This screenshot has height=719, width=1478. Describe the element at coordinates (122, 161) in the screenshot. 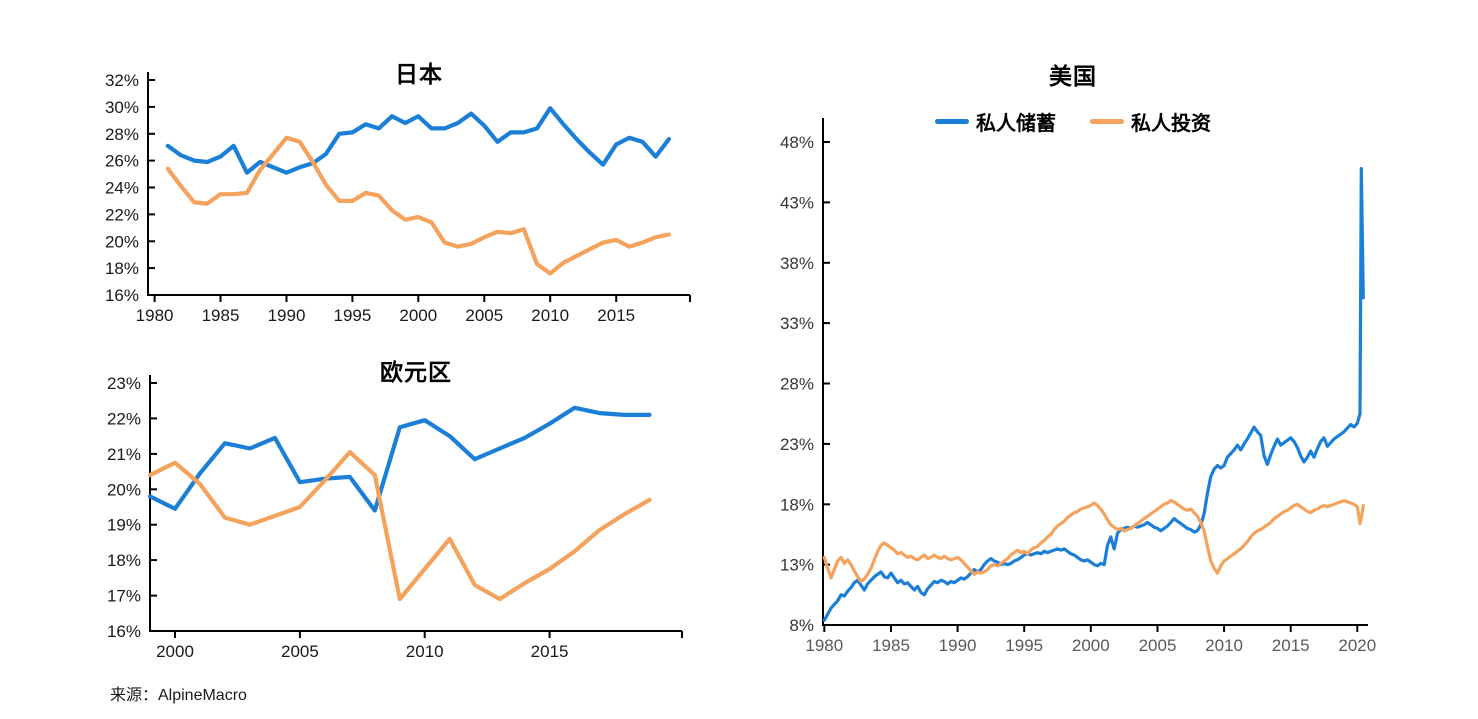

I see `y-tick-label: 26%` at that location.